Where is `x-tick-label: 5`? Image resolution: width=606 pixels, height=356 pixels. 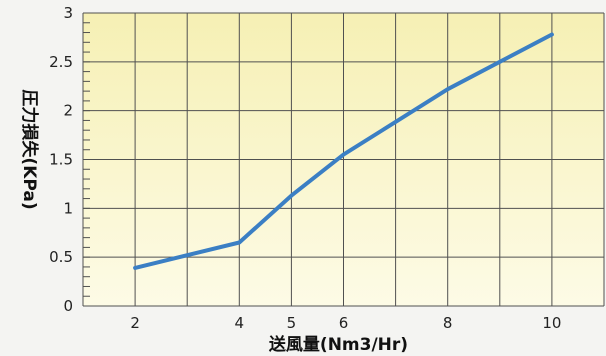
x-tick-label: 5 is located at coordinates (292, 323).